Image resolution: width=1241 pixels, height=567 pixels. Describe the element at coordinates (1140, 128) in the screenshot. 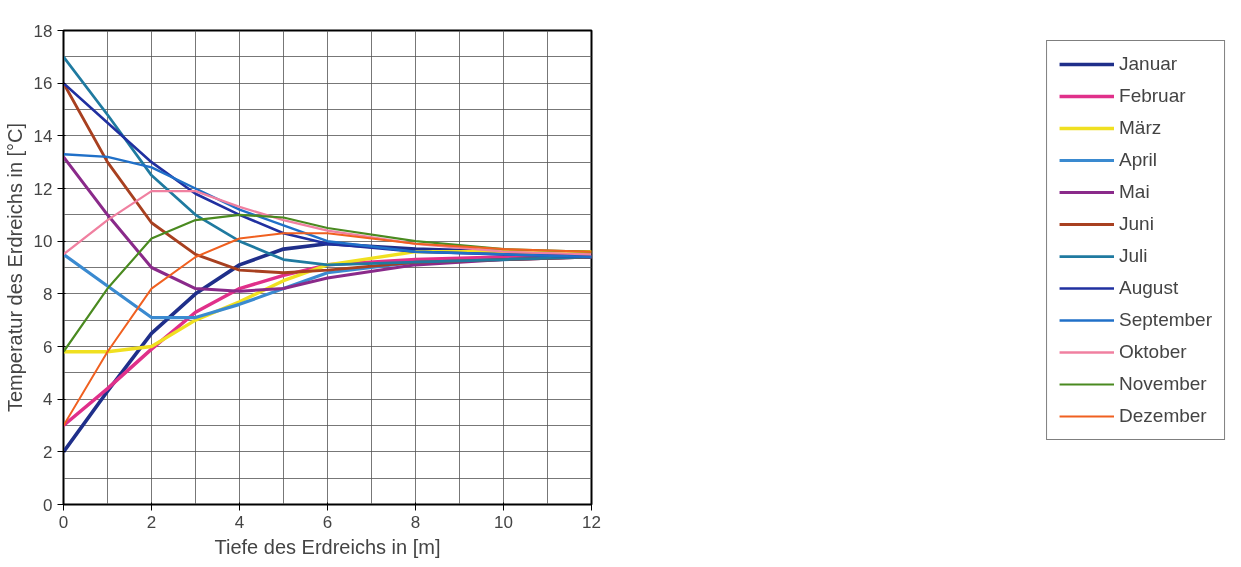

I see `legend-label: März` at that location.